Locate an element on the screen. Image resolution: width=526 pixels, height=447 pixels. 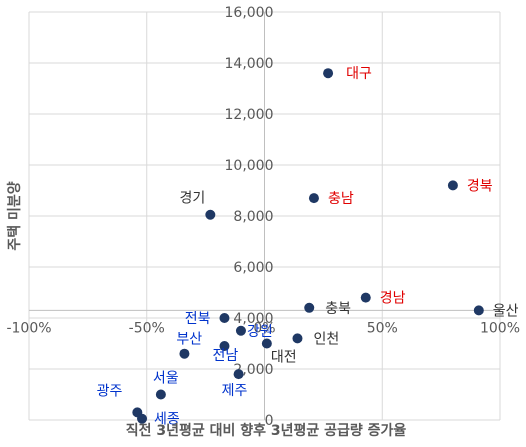
data-point-경기 is located at coordinates (210, 214).